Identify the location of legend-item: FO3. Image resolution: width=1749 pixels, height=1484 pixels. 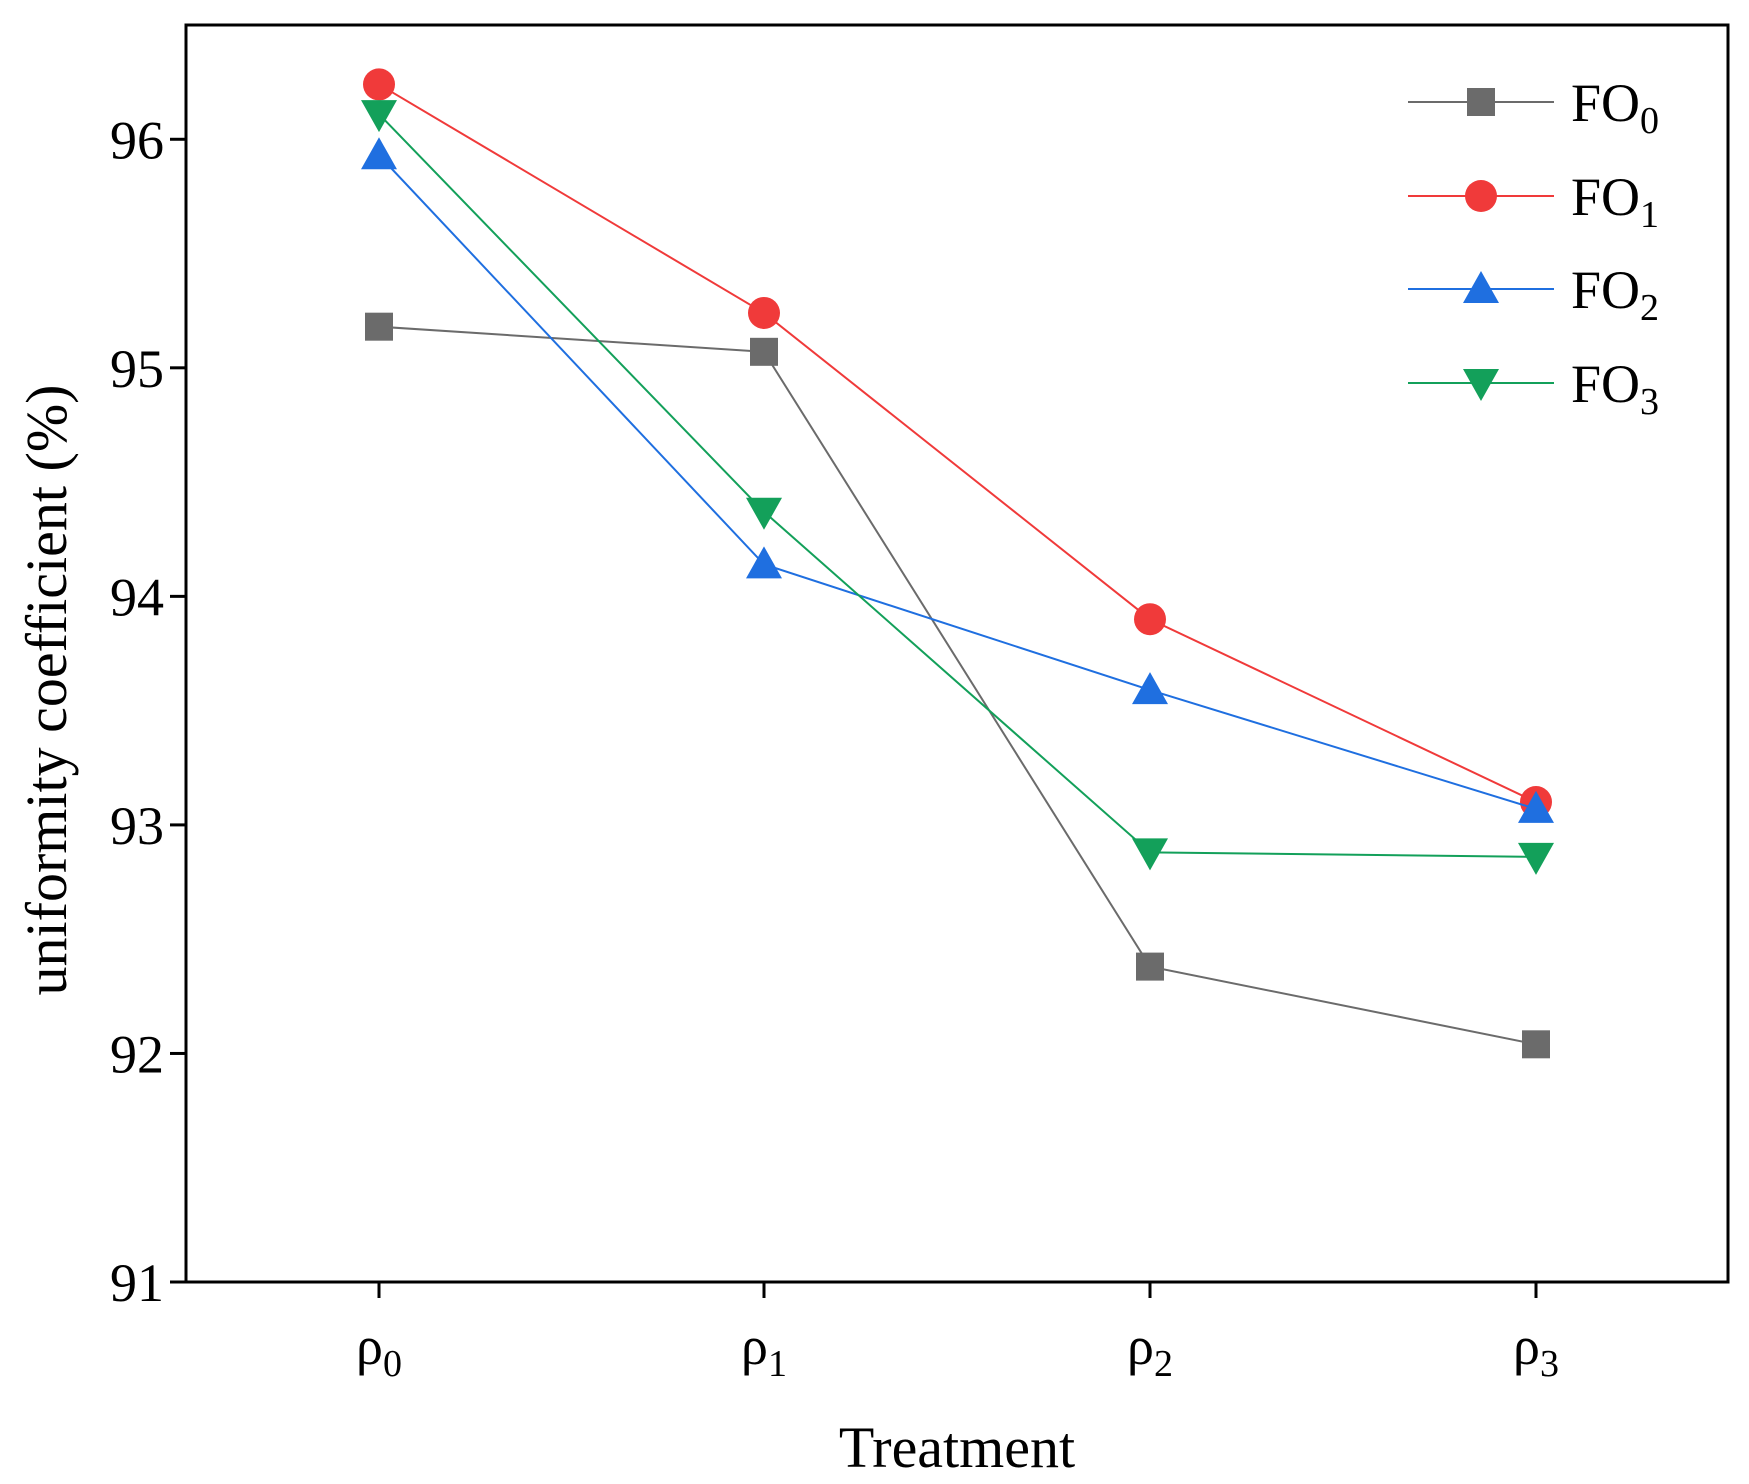
(1533, 388).